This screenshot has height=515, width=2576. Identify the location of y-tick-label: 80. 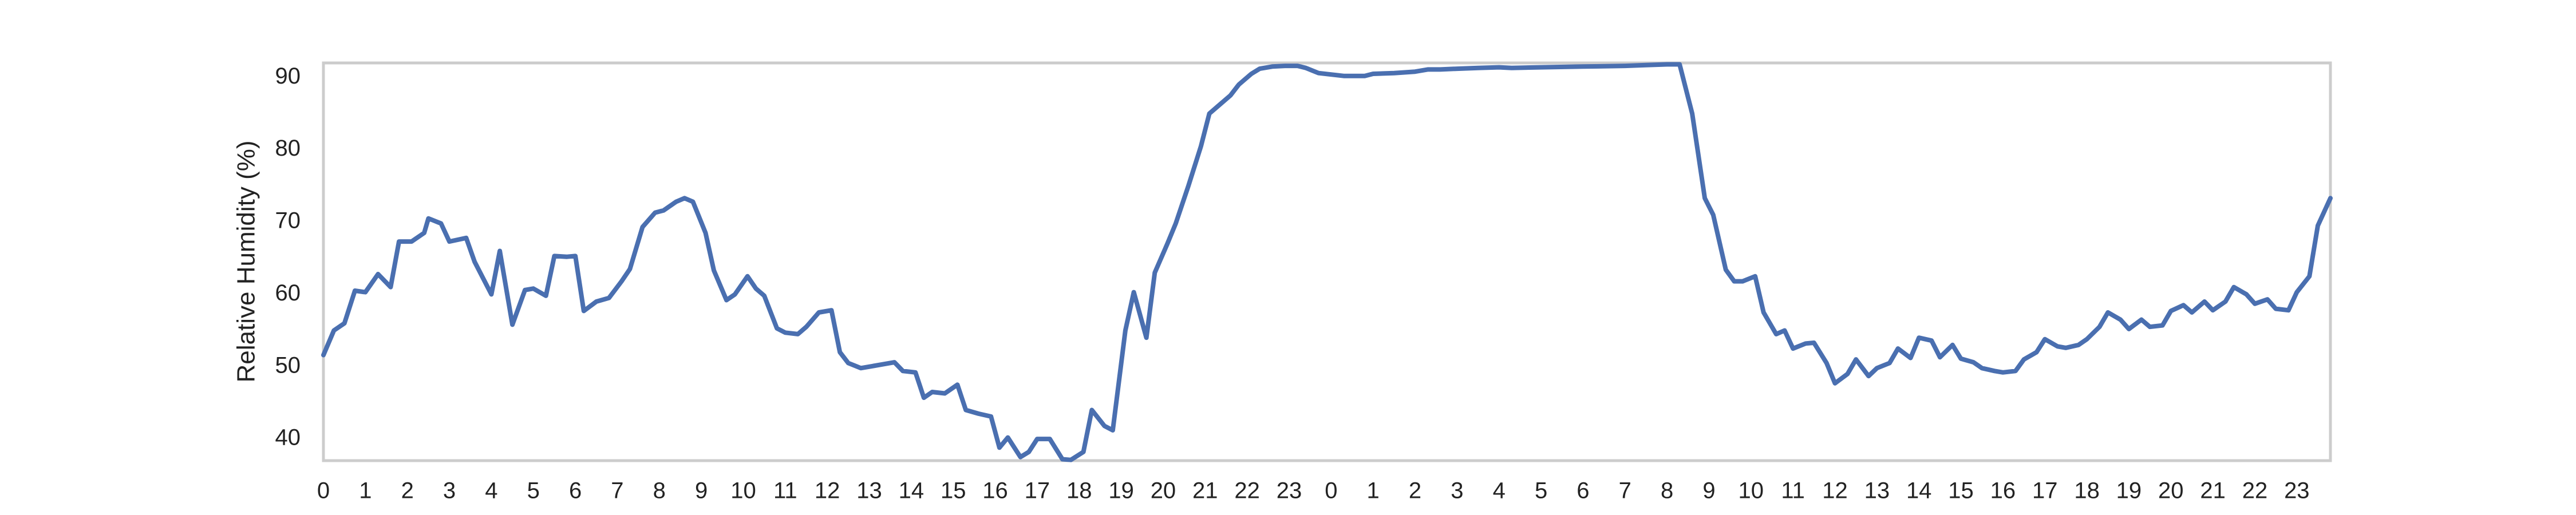
(288, 148).